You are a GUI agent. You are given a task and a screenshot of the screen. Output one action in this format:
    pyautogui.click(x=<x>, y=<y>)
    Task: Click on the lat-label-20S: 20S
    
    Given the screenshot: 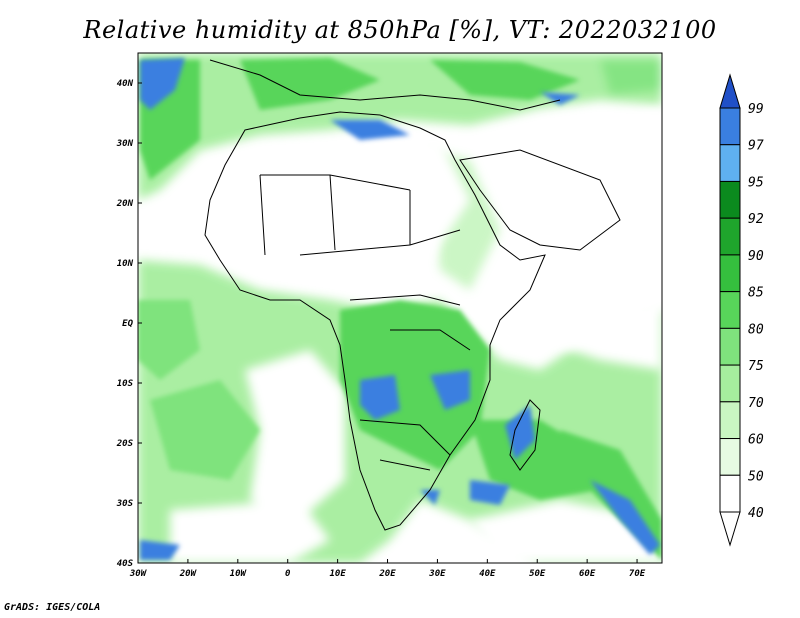 What is the action you would take?
    pyautogui.click(x=125, y=444)
    